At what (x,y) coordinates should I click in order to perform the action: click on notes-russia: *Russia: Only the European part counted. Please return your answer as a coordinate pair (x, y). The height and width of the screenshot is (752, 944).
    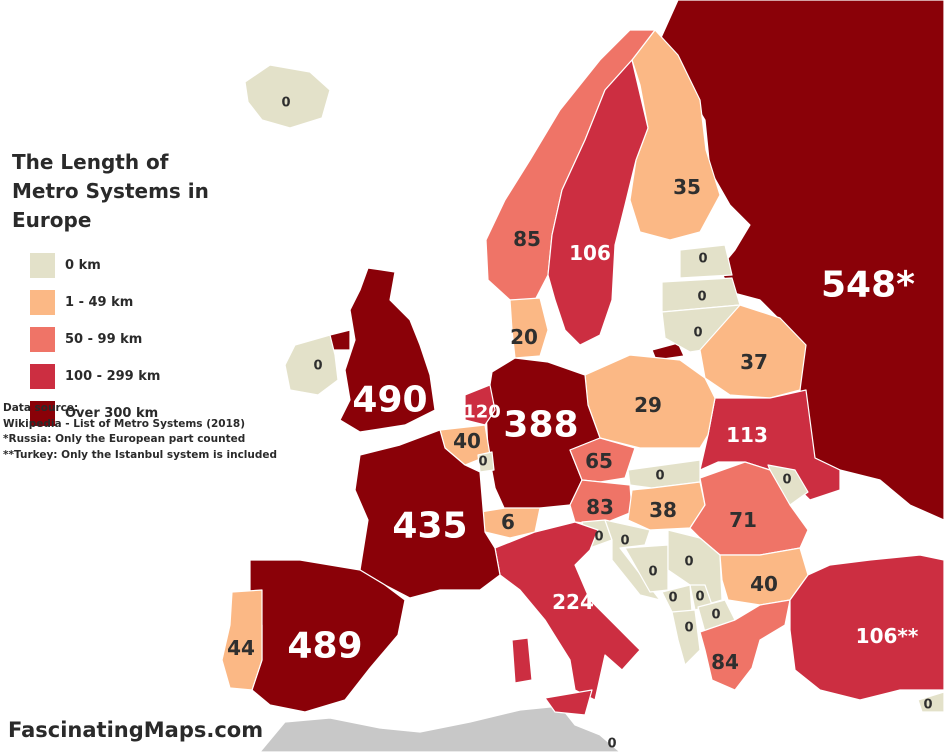
    Looking at the image, I should click on (124, 439).